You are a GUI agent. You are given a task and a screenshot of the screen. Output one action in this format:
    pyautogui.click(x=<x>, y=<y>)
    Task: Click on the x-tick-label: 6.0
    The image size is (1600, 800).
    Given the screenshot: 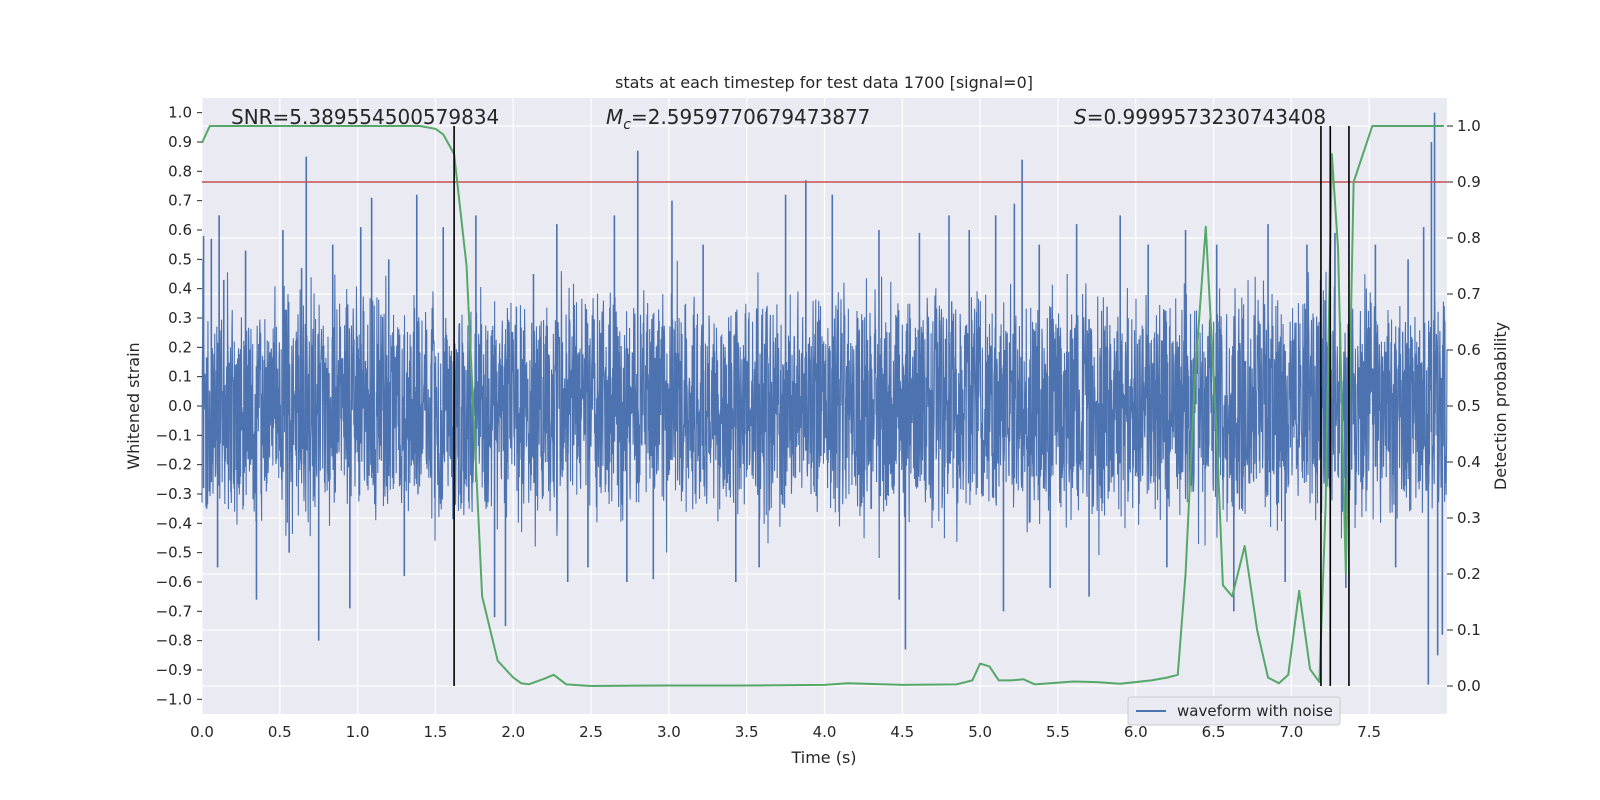 What is the action you would take?
    pyautogui.click(x=1136, y=732)
    